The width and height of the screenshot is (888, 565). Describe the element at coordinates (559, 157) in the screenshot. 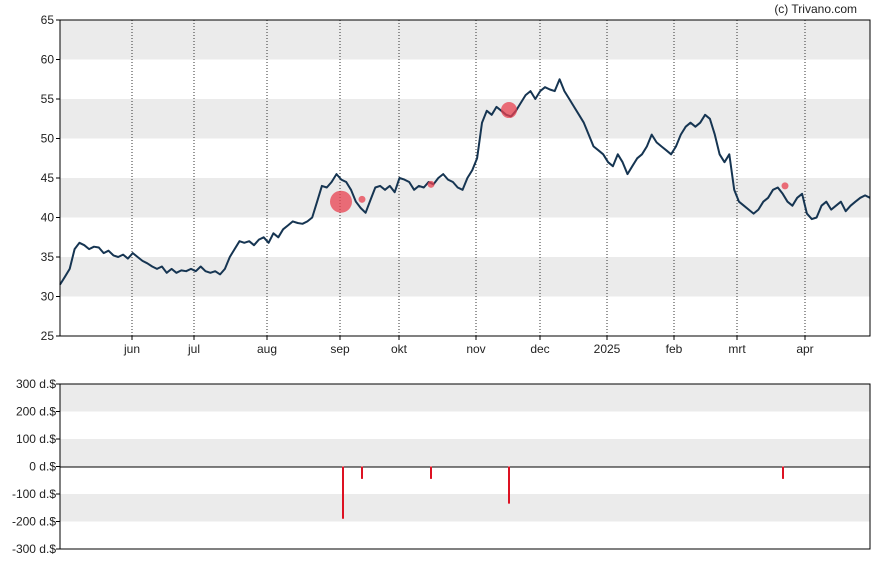

I see `insider-markers` at that location.